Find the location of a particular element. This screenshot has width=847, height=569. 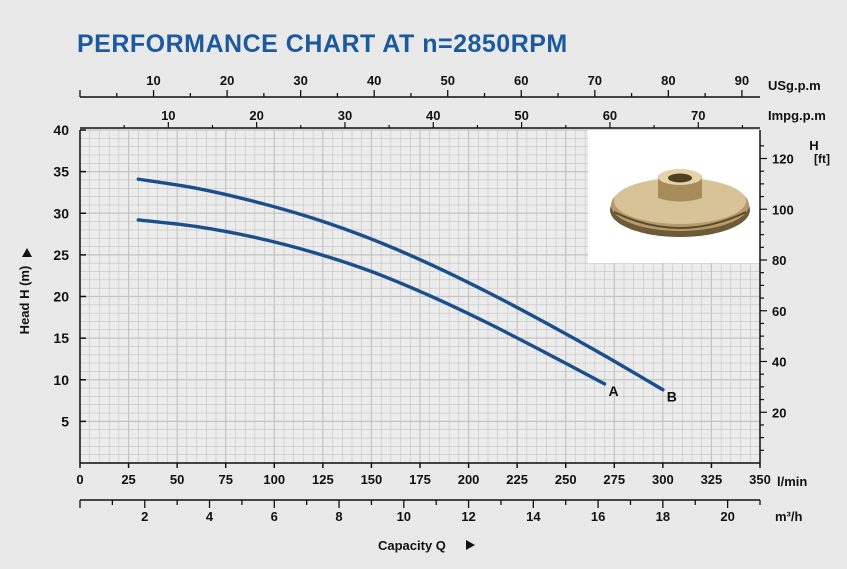

impgpm-unit-label: Impg.p.m is located at coordinates (797, 115).